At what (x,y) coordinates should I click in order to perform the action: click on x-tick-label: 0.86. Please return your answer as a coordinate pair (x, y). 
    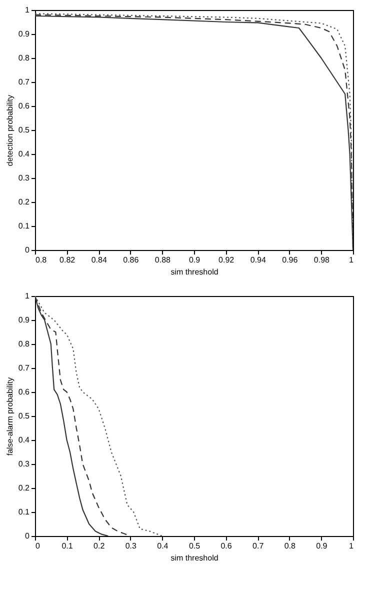
    Looking at the image, I should click on (131, 260).